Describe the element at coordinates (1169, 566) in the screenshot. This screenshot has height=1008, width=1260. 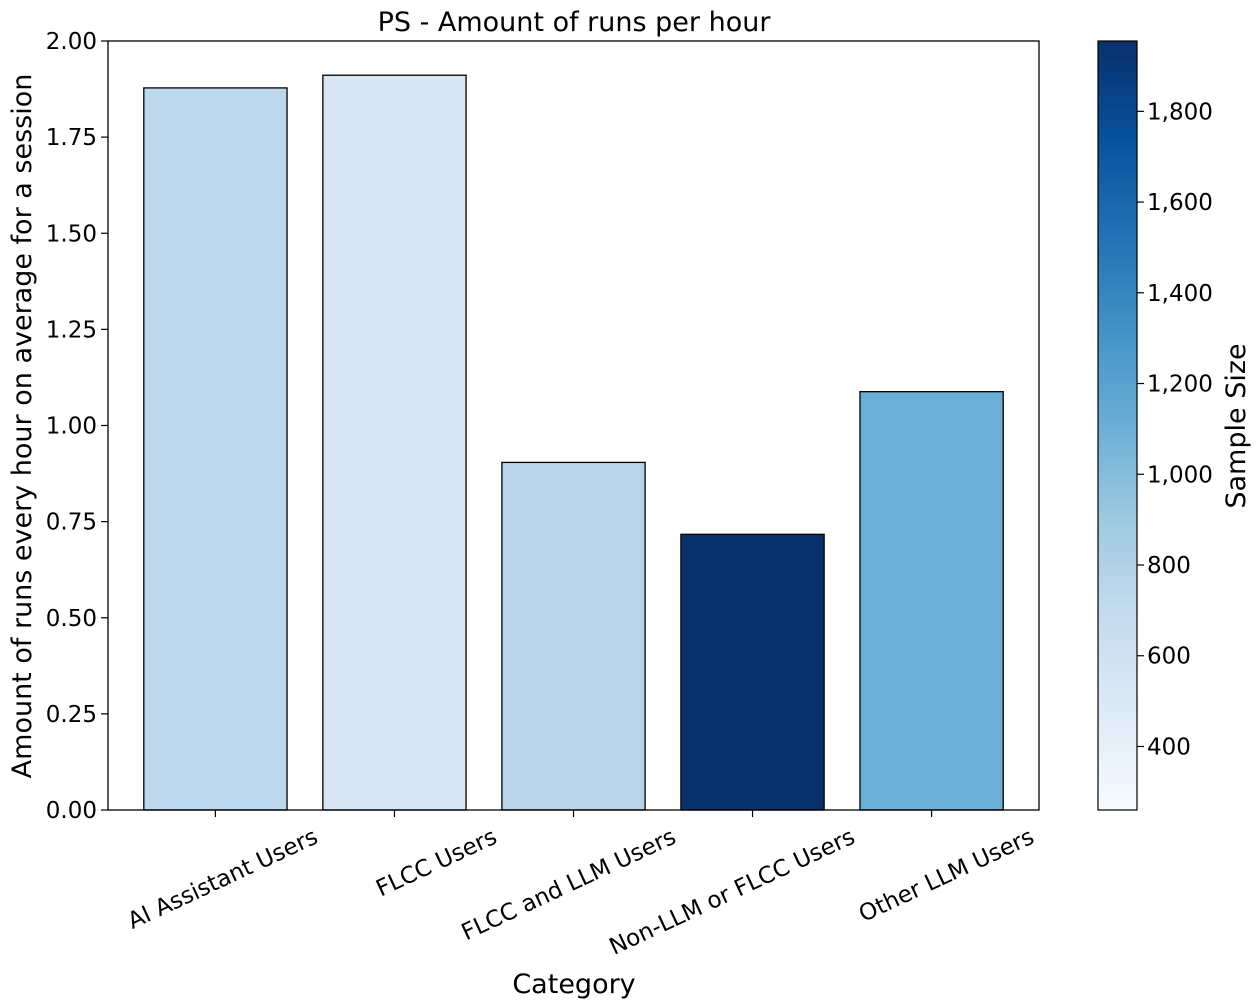
I see `colorbar-tick-label: 800` at that location.